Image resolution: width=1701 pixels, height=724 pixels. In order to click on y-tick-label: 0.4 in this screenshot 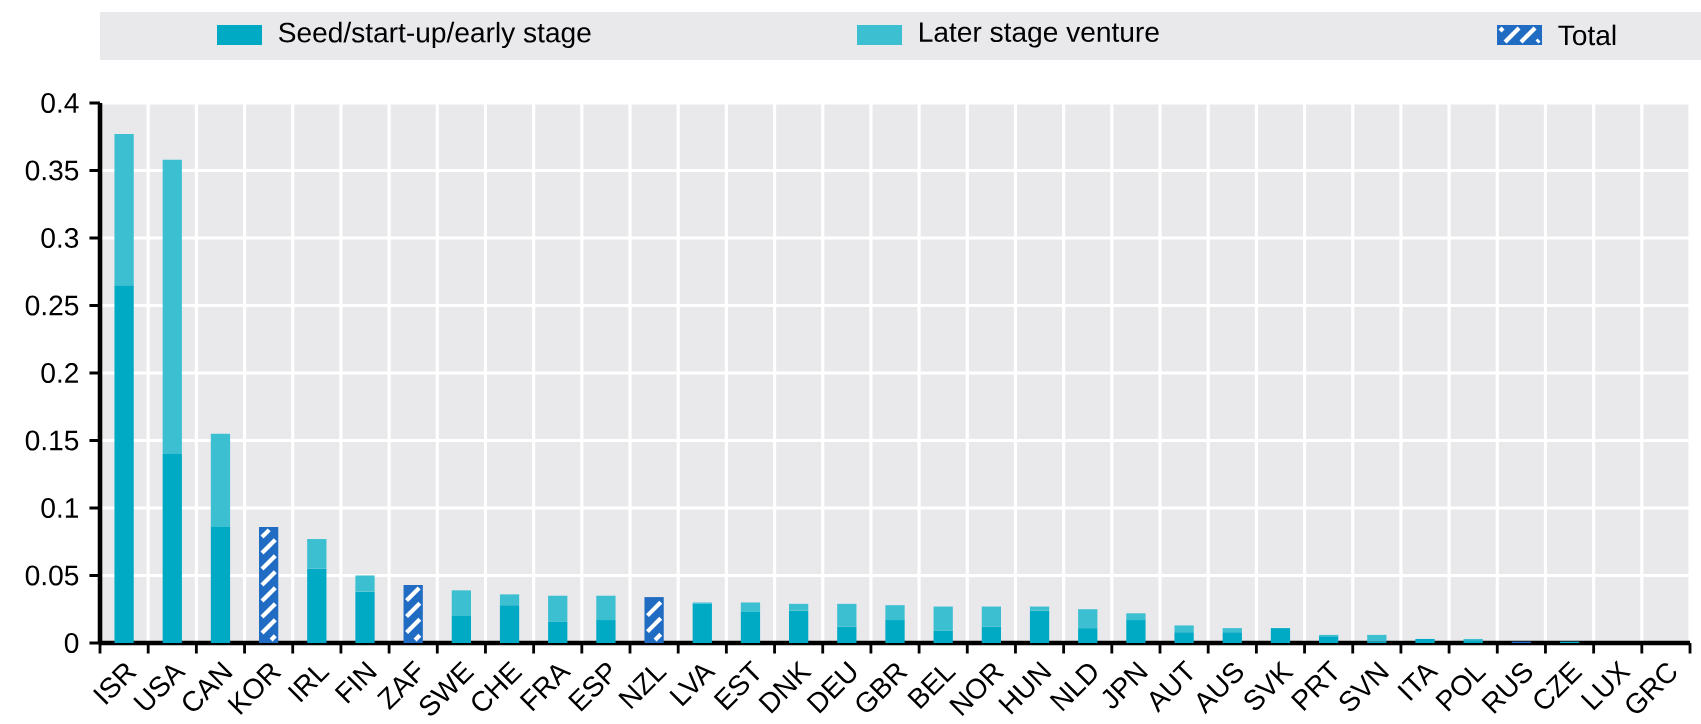, I will do `click(60, 103)`.